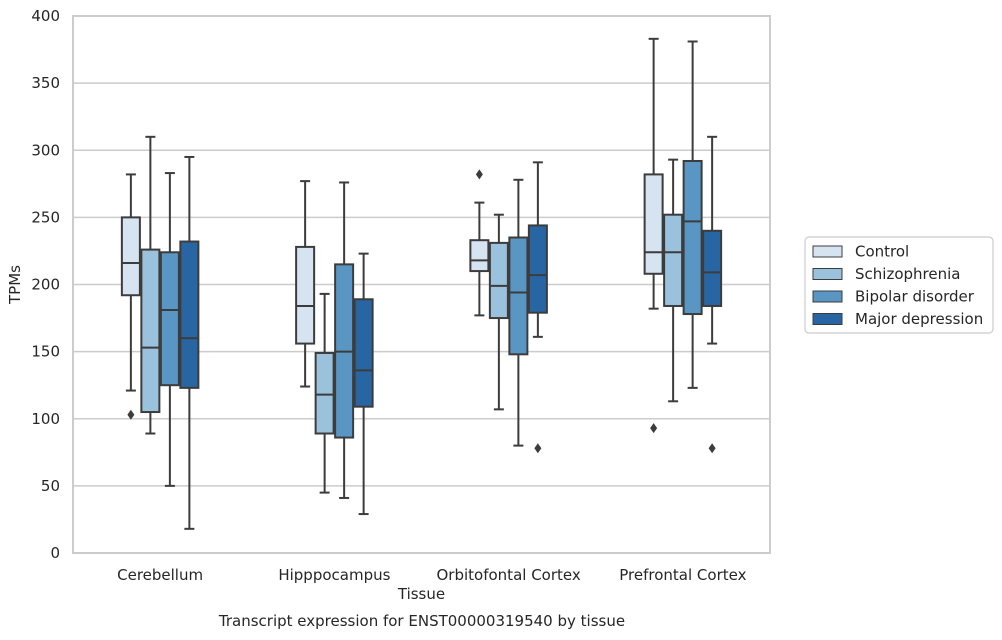 The image size is (1002, 640). I want to click on y-tick-label: 100, so click(45, 419).